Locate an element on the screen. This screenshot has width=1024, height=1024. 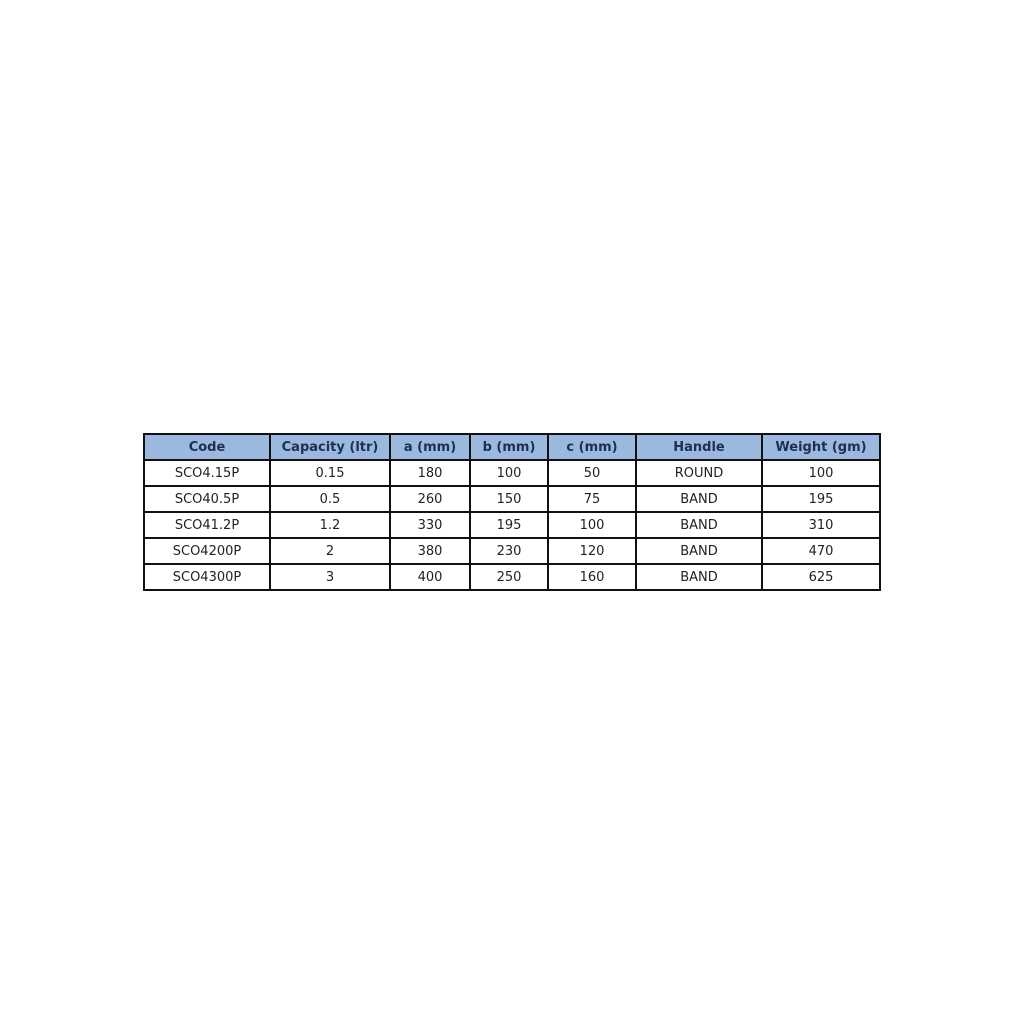
table-cell: 260 is located at coordinates (430, 499).